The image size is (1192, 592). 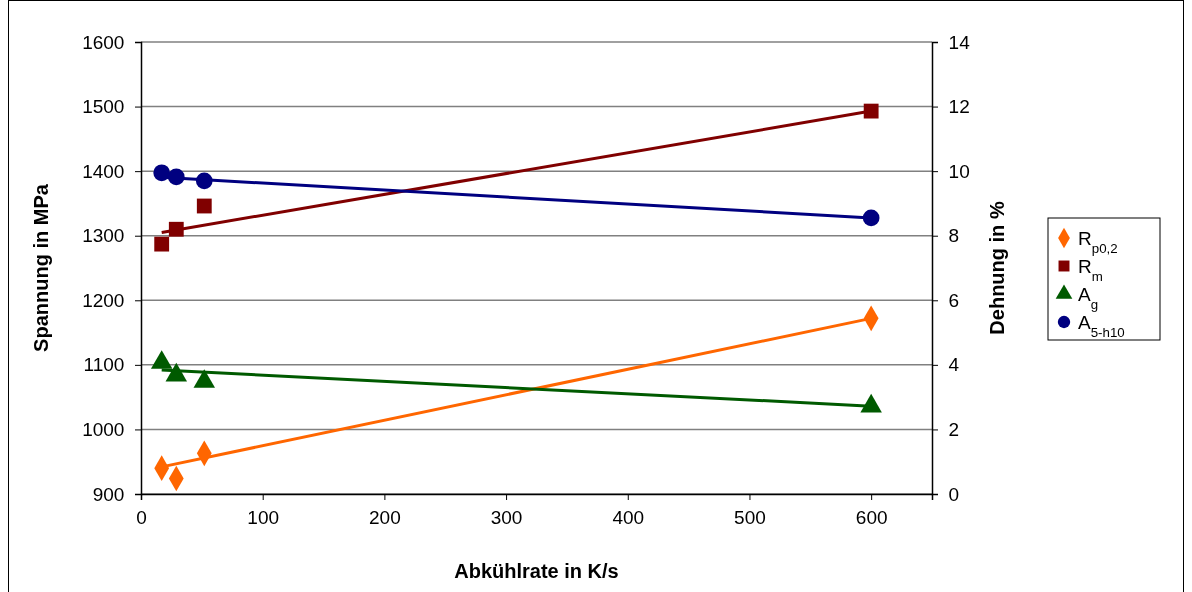 I want to click on y-axis-title: Spannung in MPa, so click(x=41, y=267).